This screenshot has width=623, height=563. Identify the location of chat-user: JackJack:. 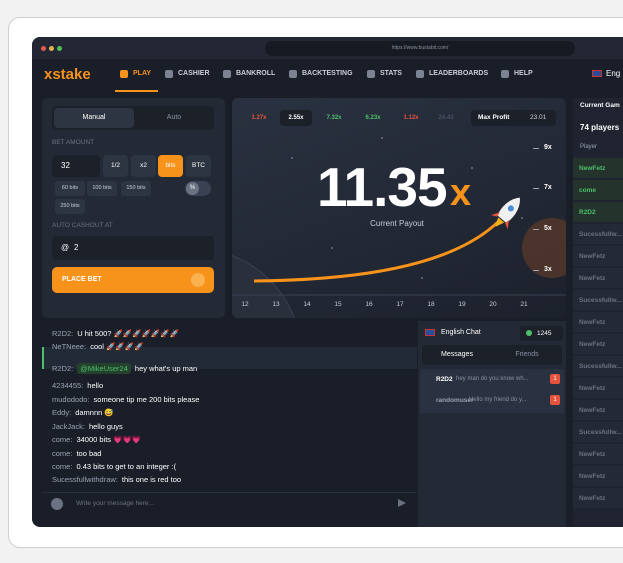
(68, 426).